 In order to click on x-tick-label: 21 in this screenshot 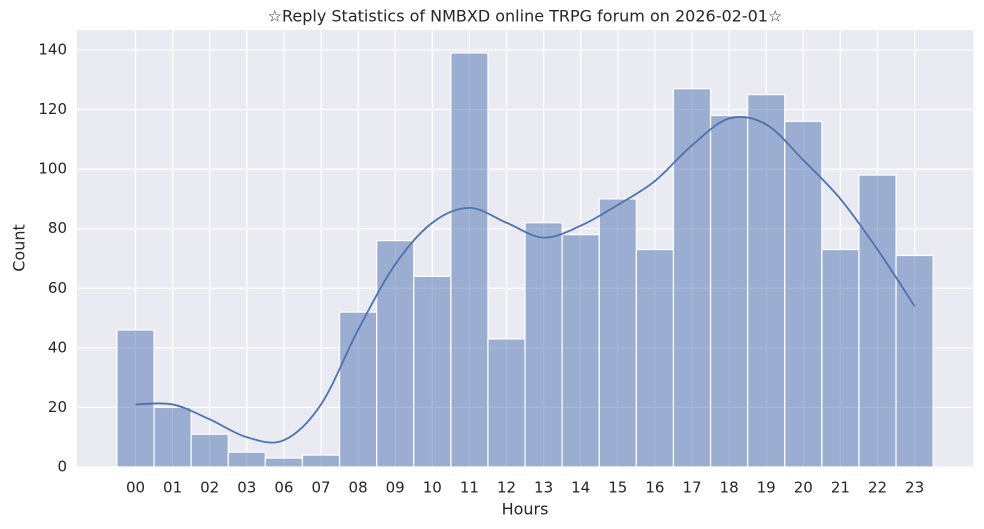, I will do `click(840, 488)`.